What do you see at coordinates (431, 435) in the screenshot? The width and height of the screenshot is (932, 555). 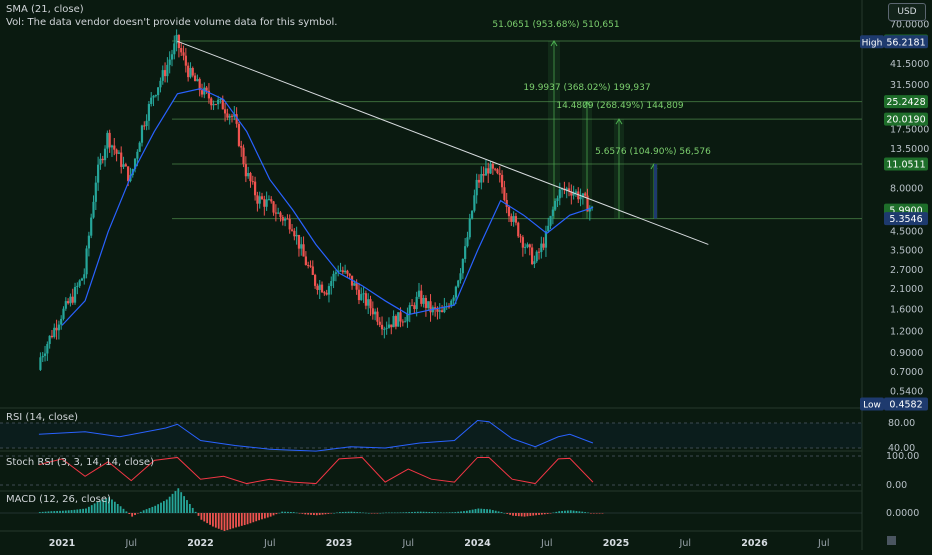 I see `rsi-band` at bounding box center [431, 435].